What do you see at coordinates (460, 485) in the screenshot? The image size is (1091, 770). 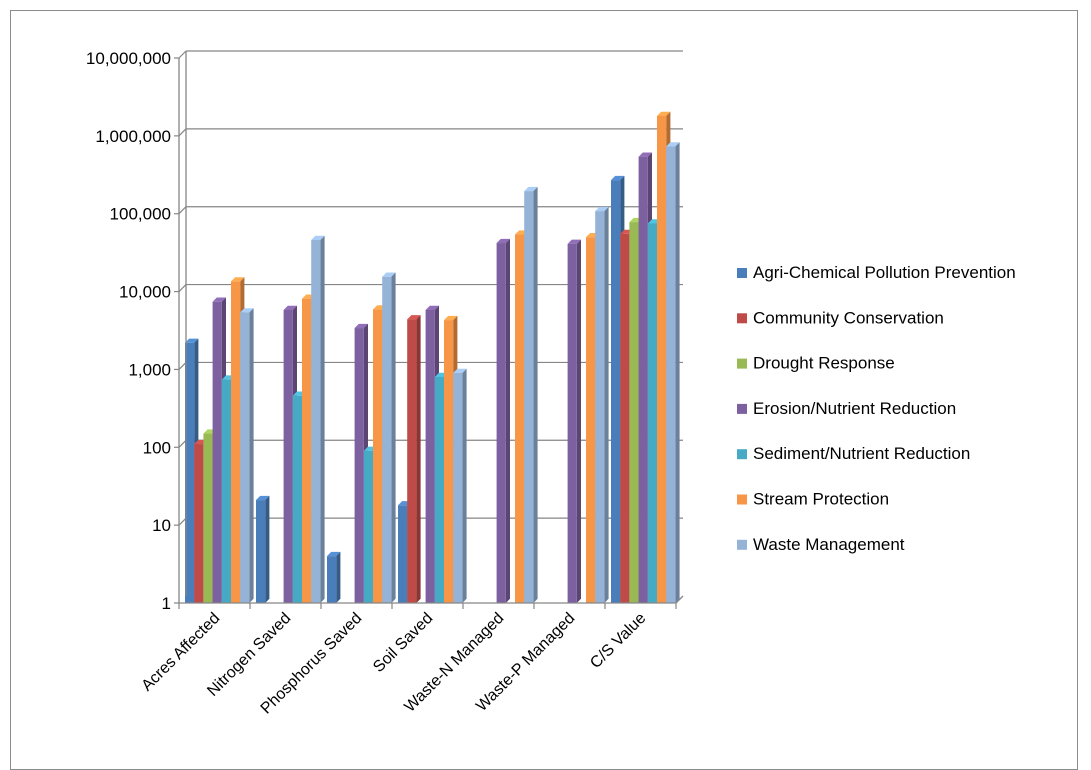 I see `bar-waste-management-soil-saved` at bounding box center [460, 485].